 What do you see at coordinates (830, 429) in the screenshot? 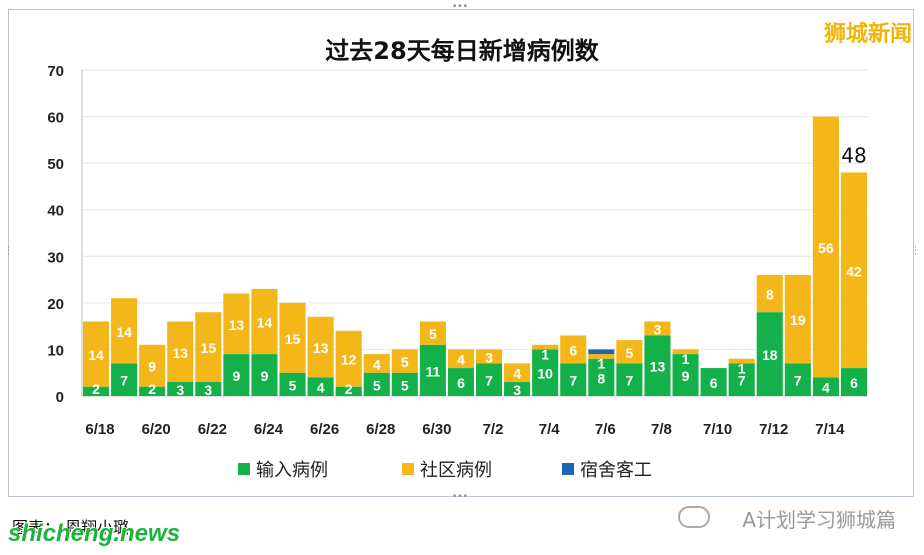
I see `x-tick-label: 7/14` at bounding box center [830, 429].